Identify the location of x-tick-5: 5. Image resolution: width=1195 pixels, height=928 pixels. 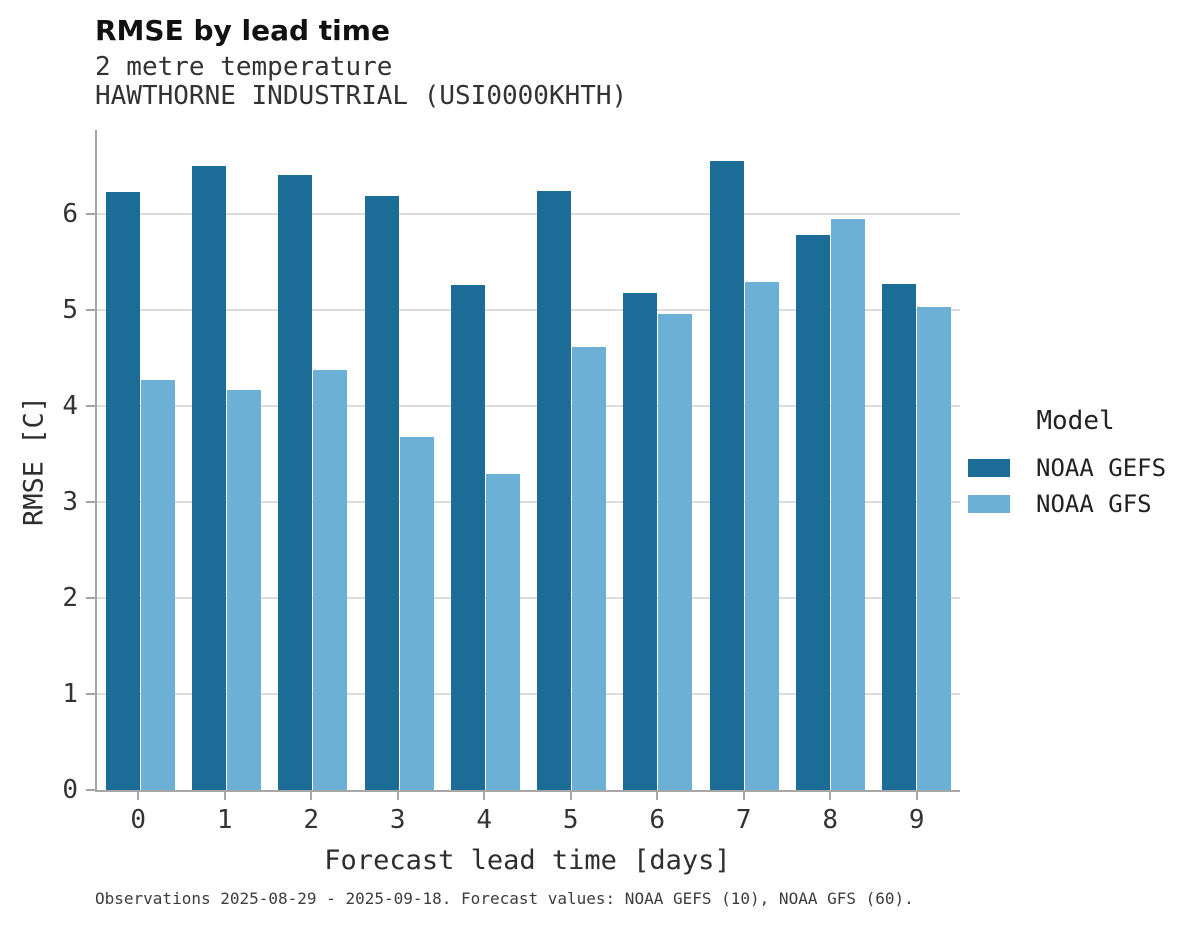
(571, 813).